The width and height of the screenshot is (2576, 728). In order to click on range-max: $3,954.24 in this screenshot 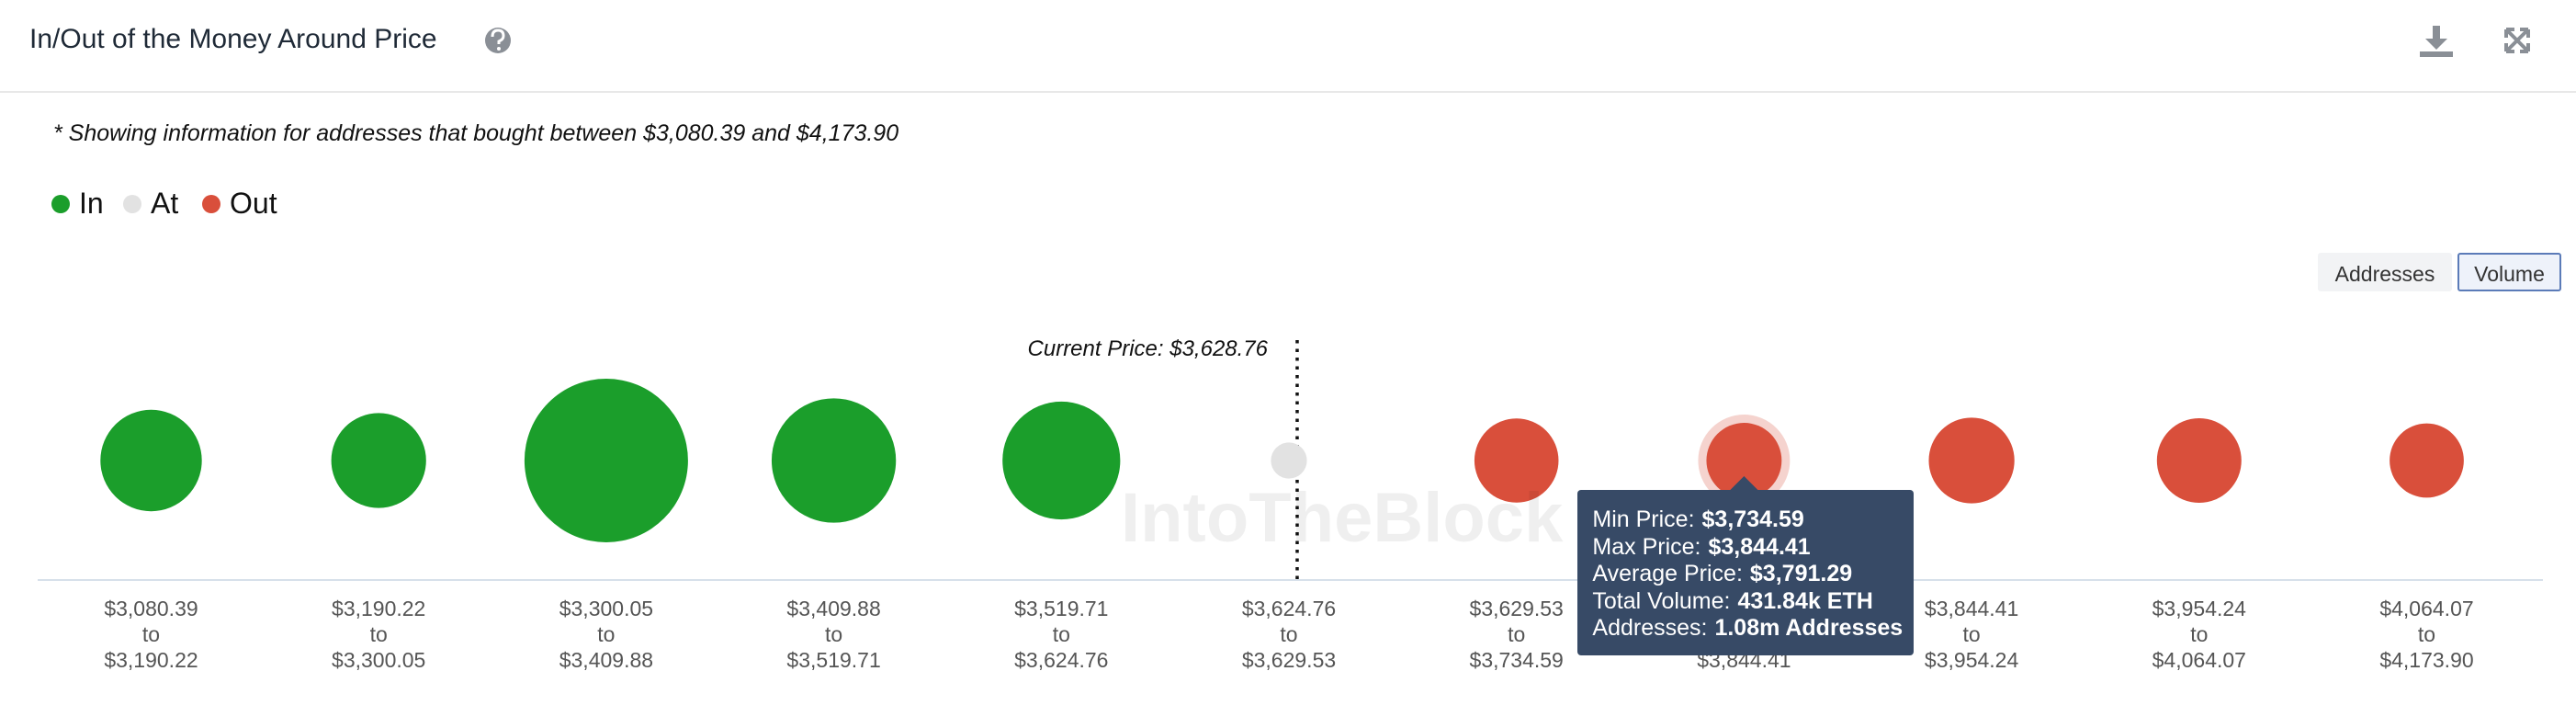, I will do `click(1971, 660)`.